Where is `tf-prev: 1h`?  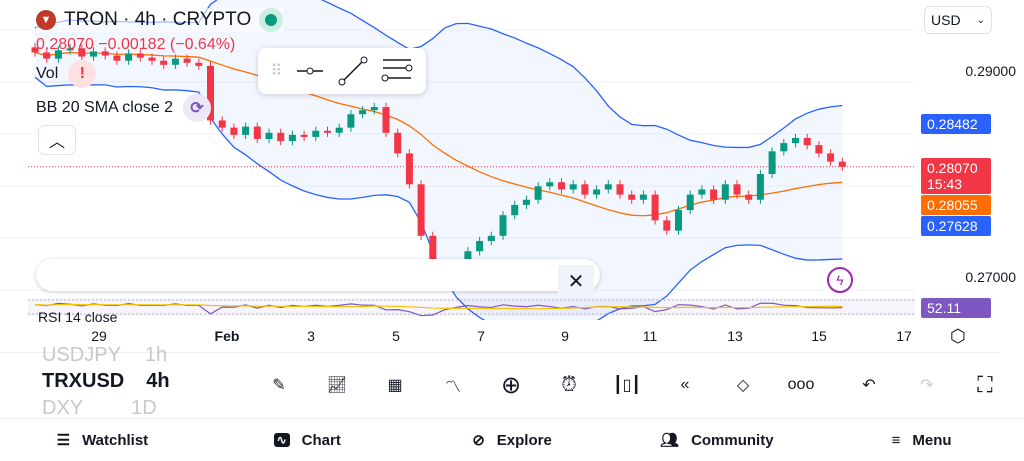 tf-prev: 1h is located at coordinates (156, 355).